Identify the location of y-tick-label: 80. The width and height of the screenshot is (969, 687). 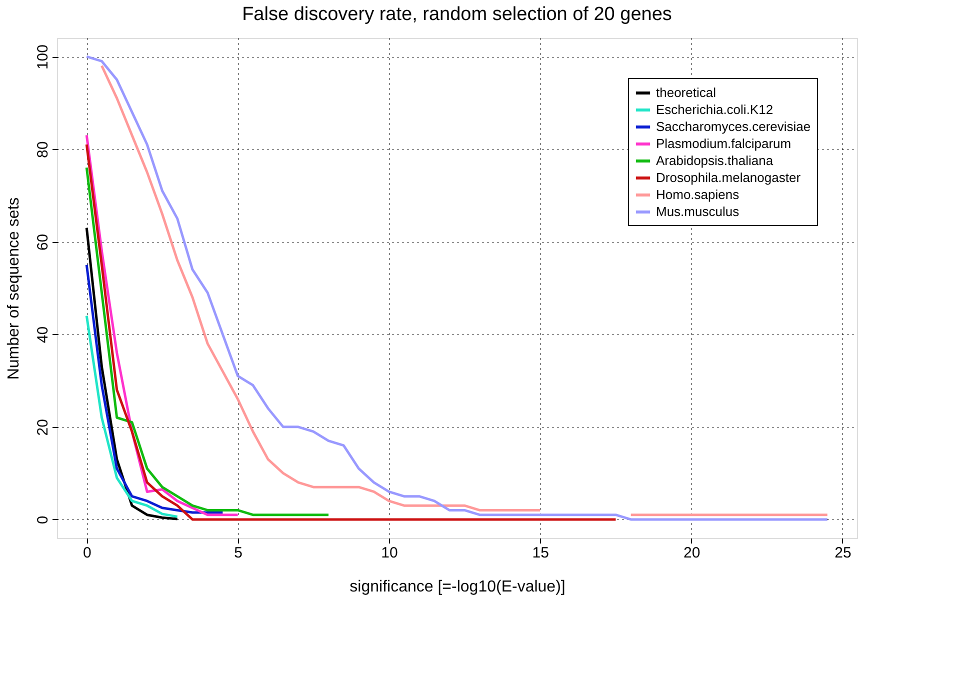
(43, 149).